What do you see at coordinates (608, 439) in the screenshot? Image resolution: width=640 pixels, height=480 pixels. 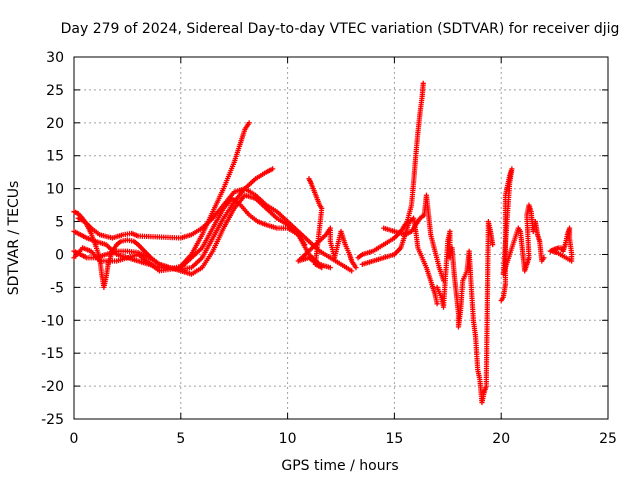 I see `x-tick-label: 25` at bounding box center [608, 439].